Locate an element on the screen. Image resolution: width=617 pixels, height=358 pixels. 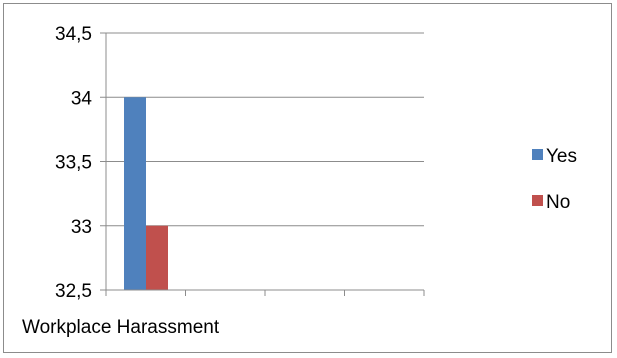
y-axis-ticks: 32,5 33 33,5 34 34,5 is located at coordinates (73, 163).